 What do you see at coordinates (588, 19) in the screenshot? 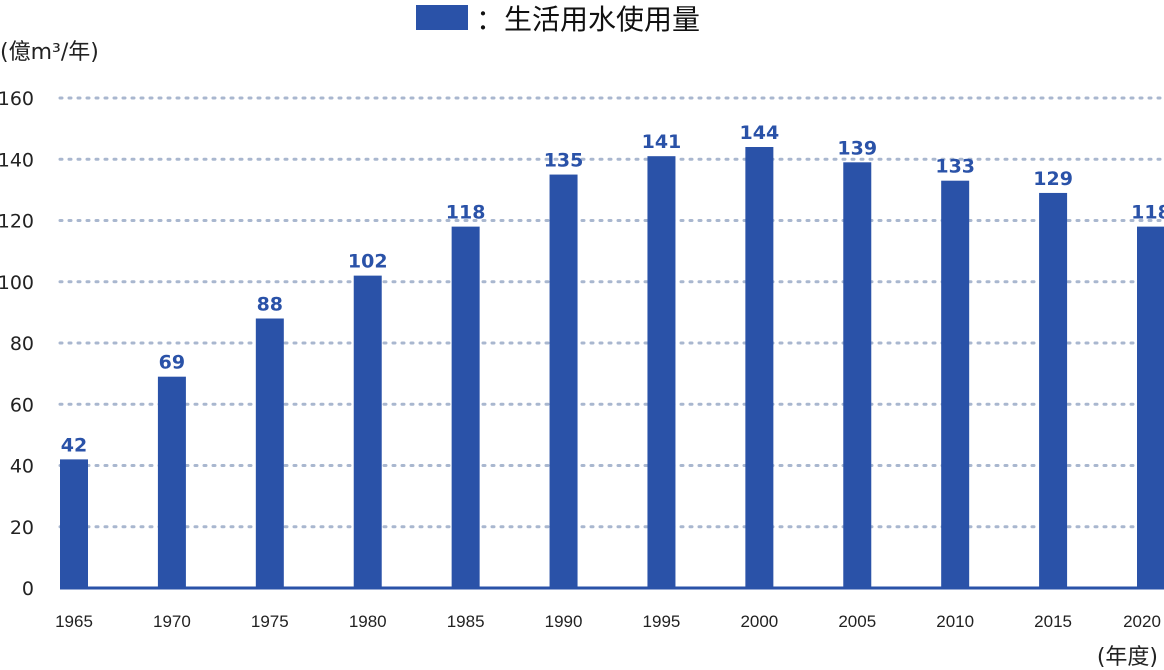
I see `legend-label: ：生活用水使用量` at bounding box center [588, 19].